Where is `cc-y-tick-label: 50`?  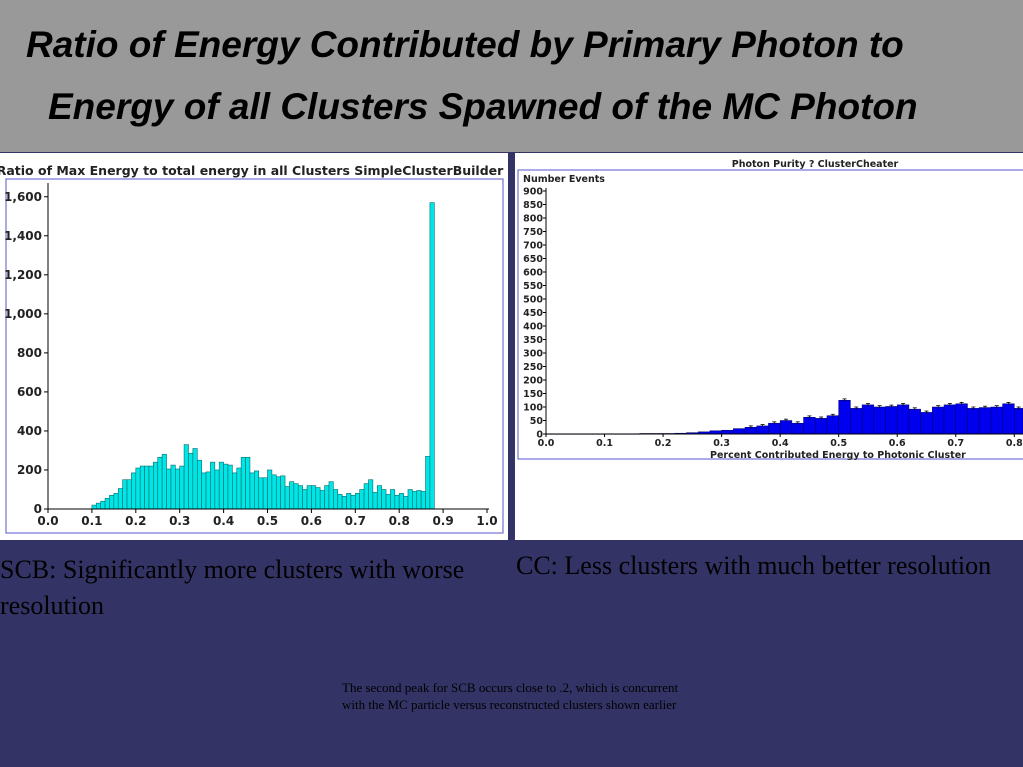
cc-y-tick-label: 50 is located at coordinates (537, 421).